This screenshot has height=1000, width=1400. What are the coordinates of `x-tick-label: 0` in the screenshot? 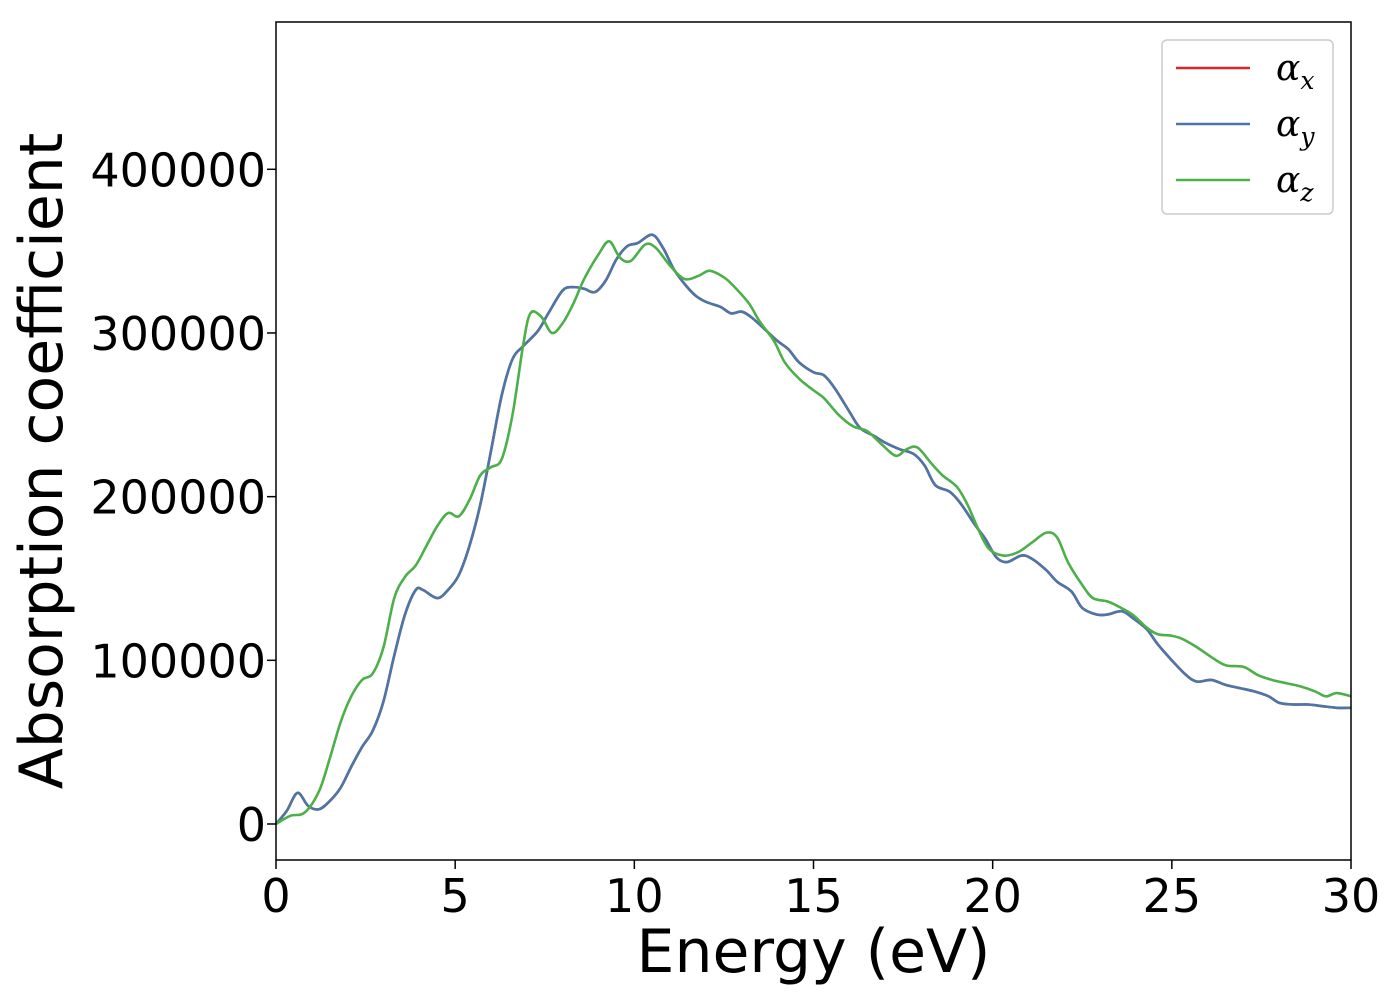 It's located at (275, 896).